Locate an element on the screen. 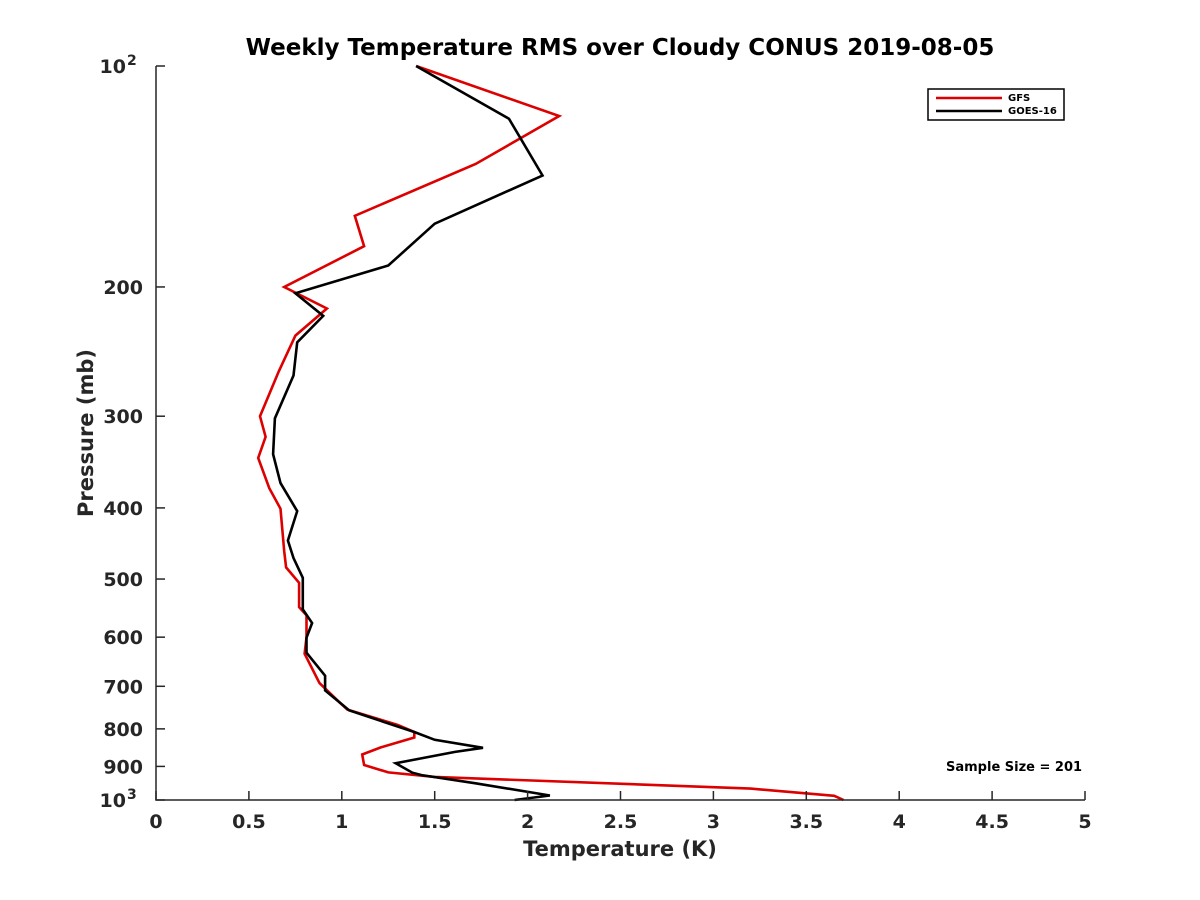 Image resolution: width=1200 pixels, height=900 pixels. x-tick-label: 4 is located at coordinates (899, 822).